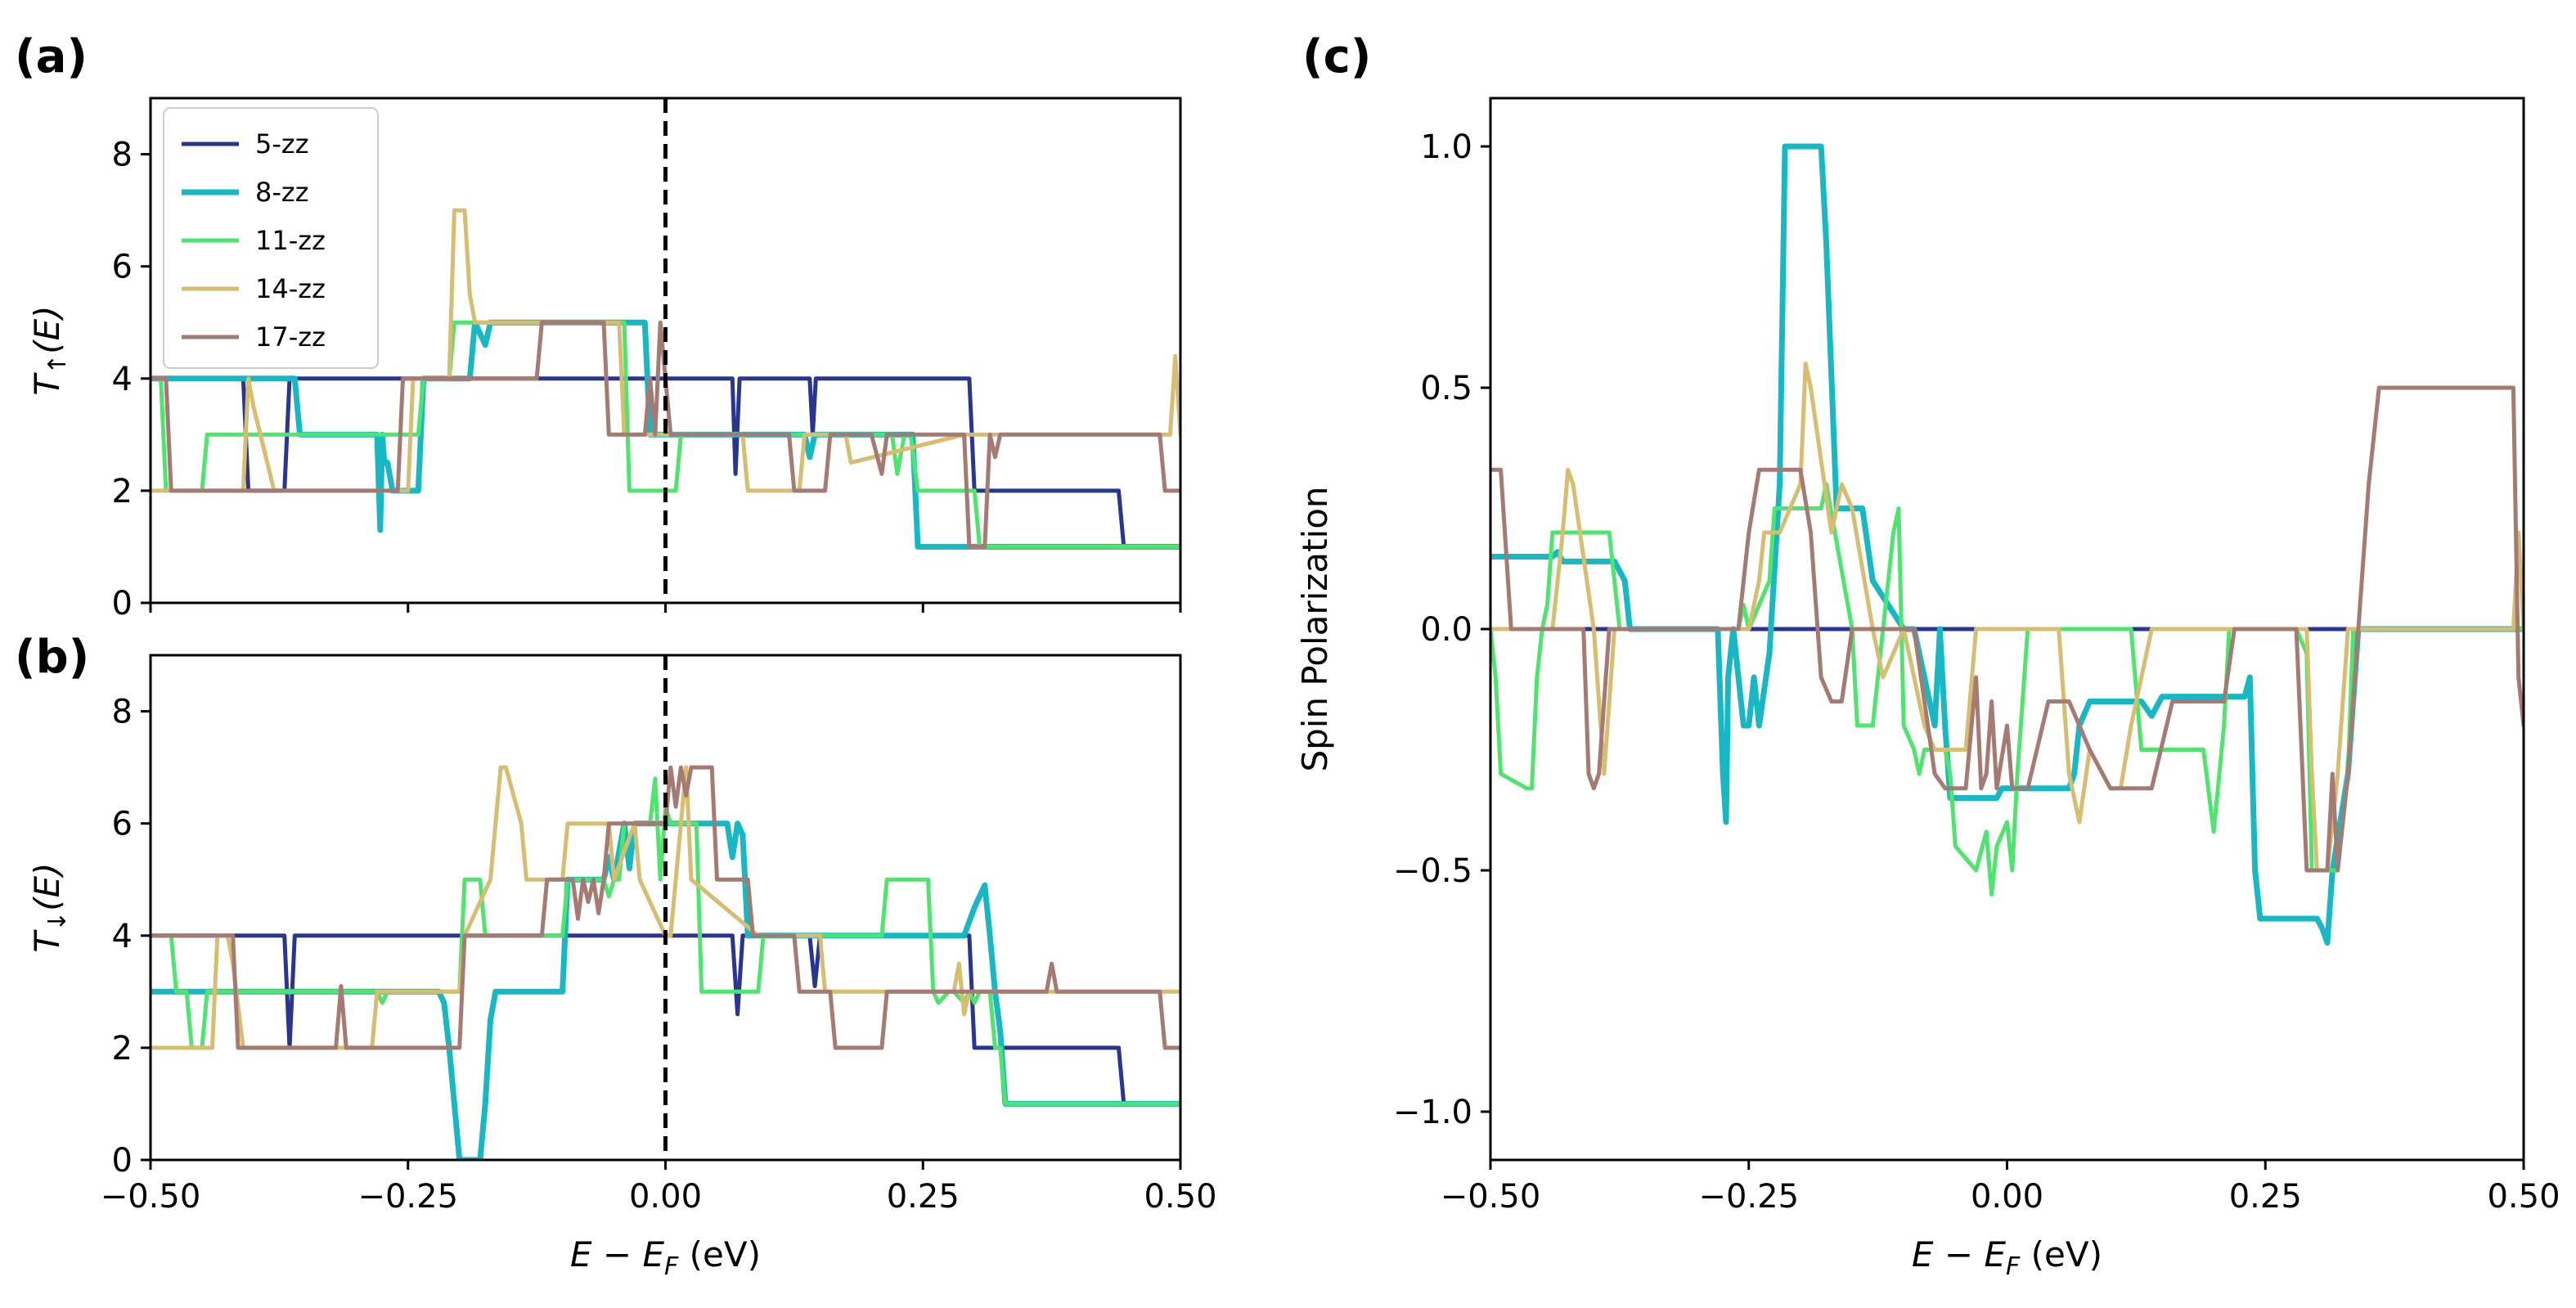 This screenshot has height=1308, width=2576. What do you see at coordinates (50, 350) in the screenshot?
I see `y-axis-label: T↑(E)` at bounding box center [50, 350].